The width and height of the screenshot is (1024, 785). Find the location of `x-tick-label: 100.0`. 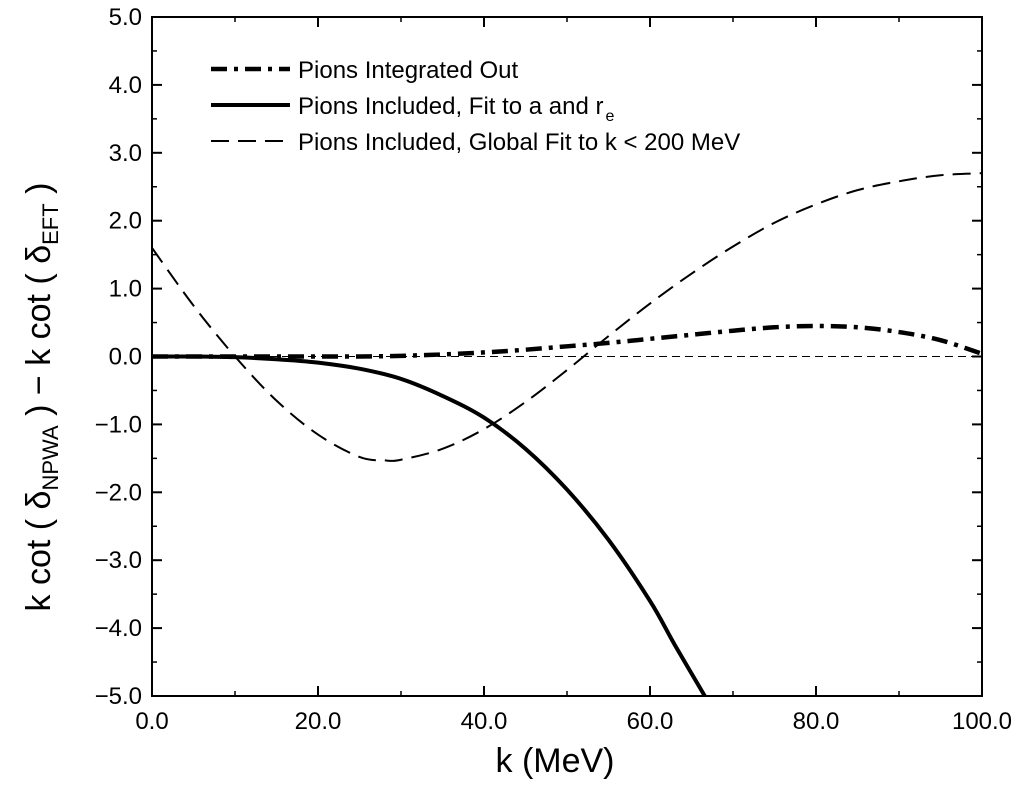

x-tick-label: 100.0 is located at coordinates (982, 721).